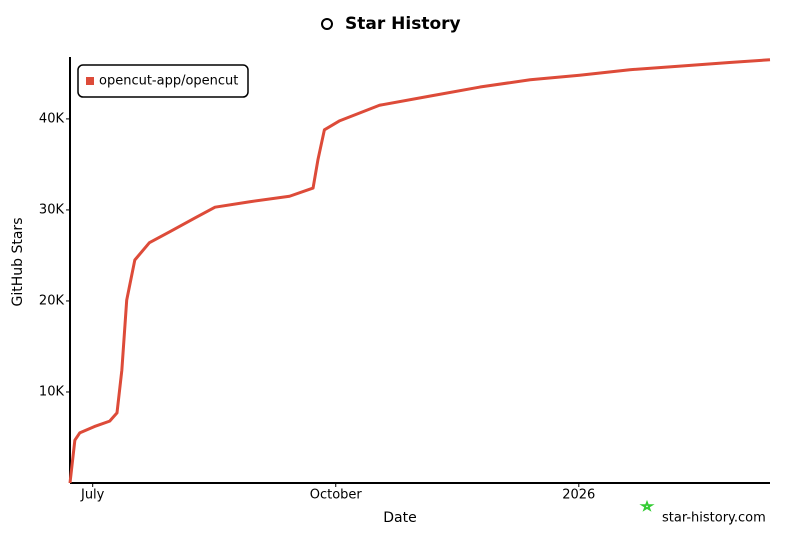 This screenshot has width=800, height=533. Describe the element at coordinates (92, 495) in the screenshot. I see `x-tick-label: July` at that location.